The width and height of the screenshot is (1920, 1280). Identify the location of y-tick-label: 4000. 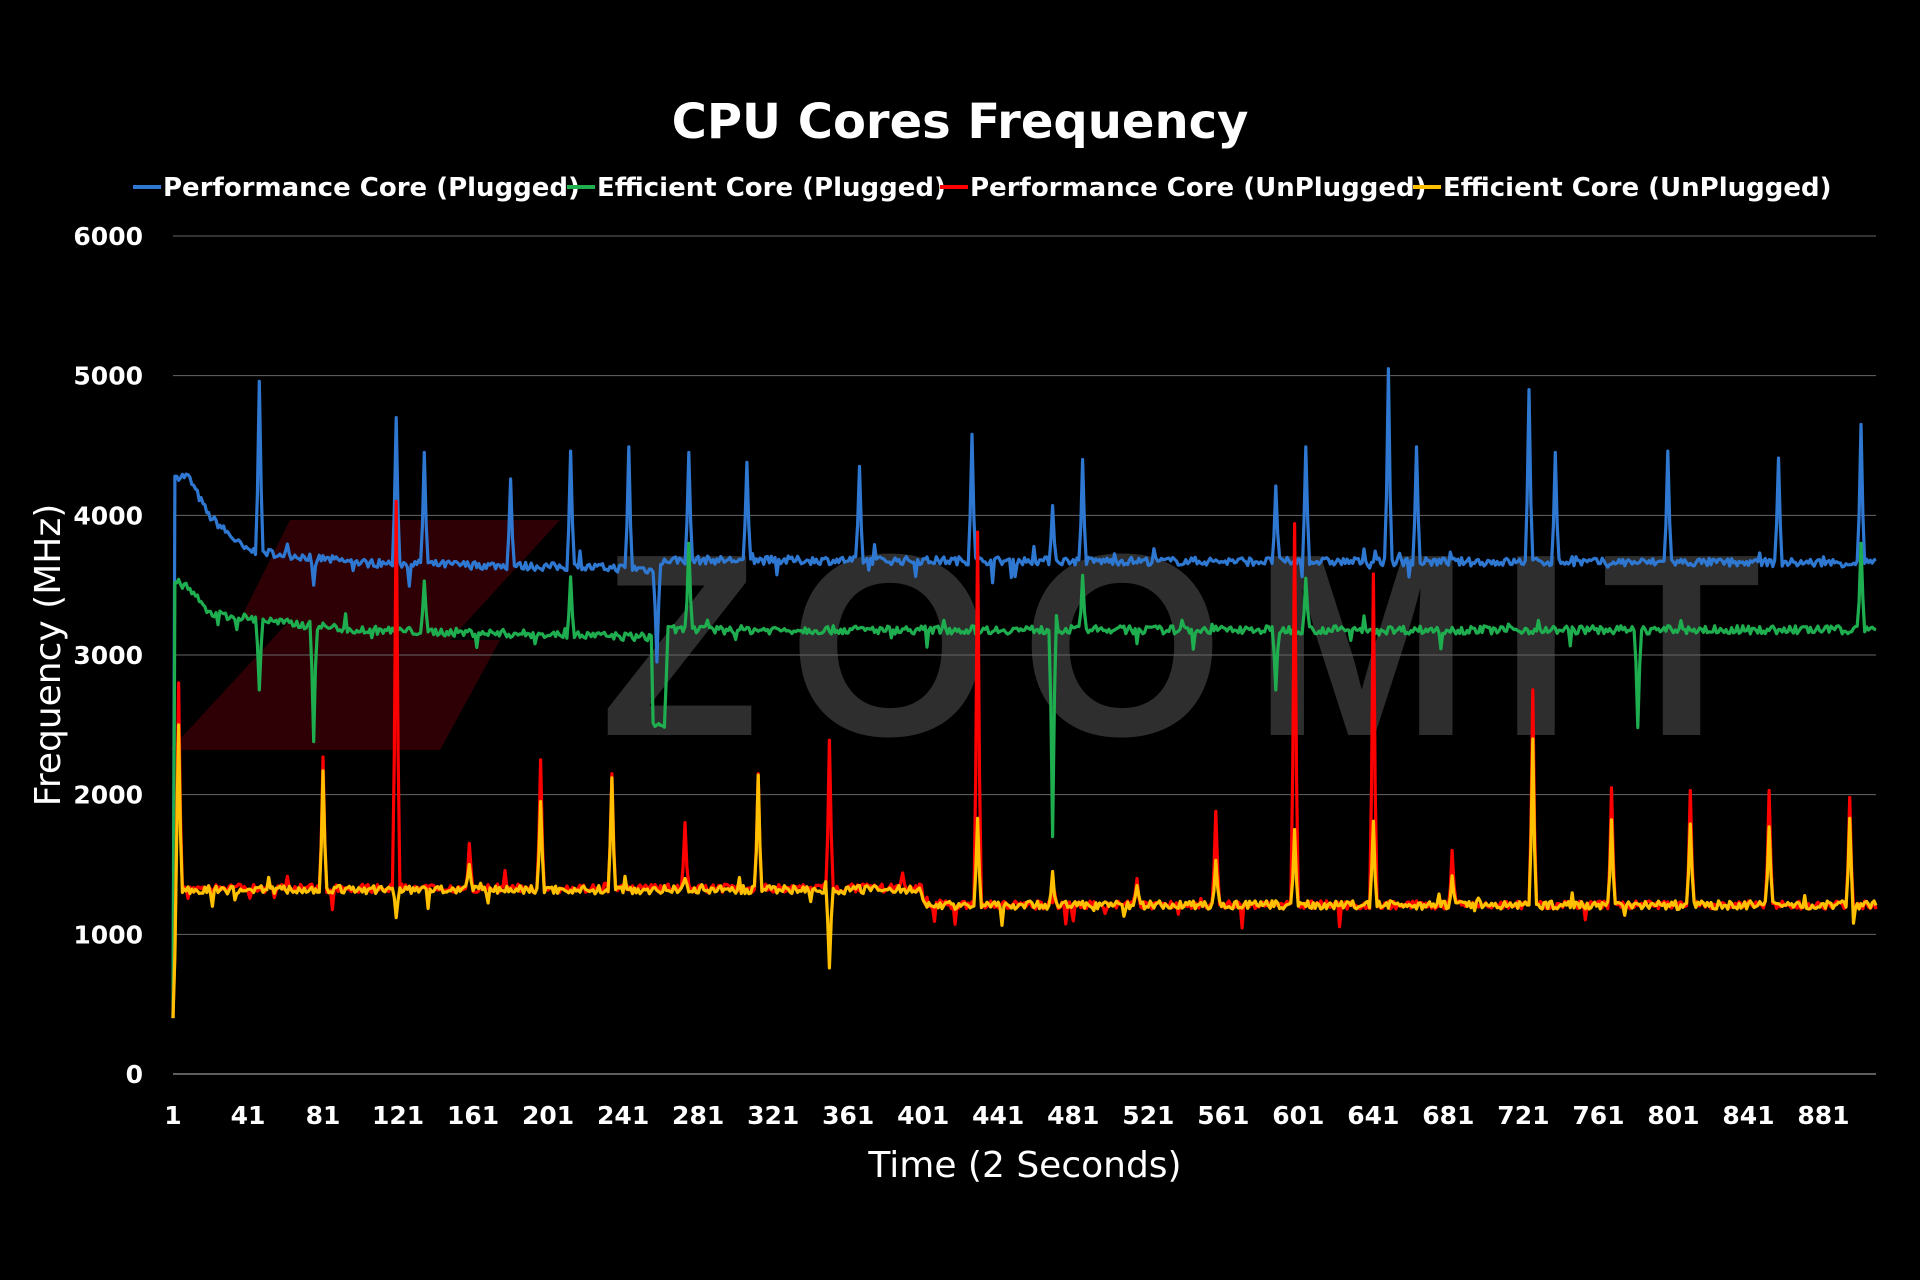
(108, 515).